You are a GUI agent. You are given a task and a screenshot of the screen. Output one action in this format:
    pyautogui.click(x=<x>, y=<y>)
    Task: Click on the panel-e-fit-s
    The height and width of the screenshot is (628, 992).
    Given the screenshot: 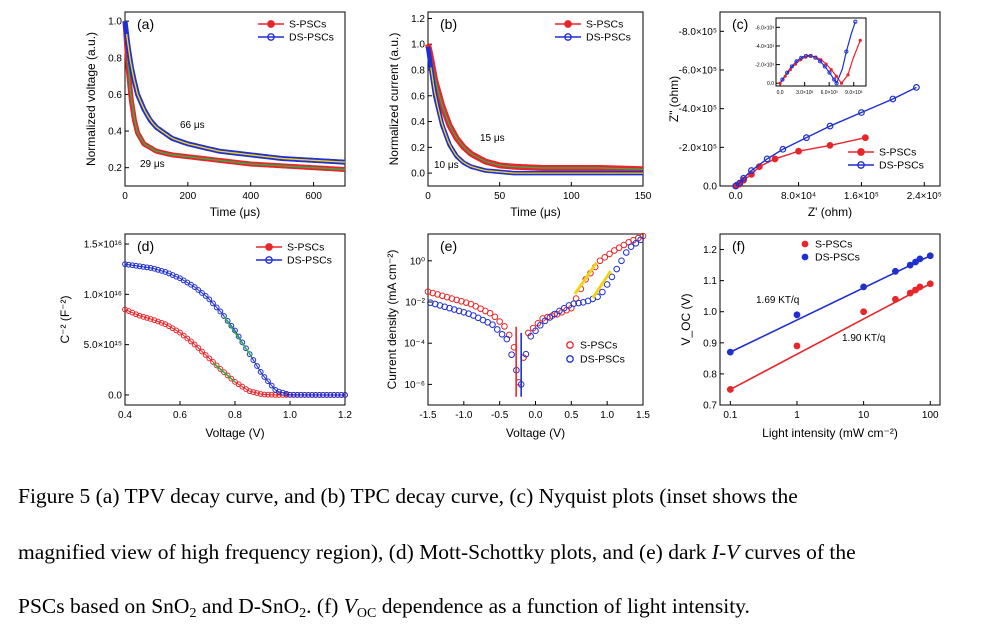 What is the action you would take?
    pyautogui.click(x=585, y=278)
    